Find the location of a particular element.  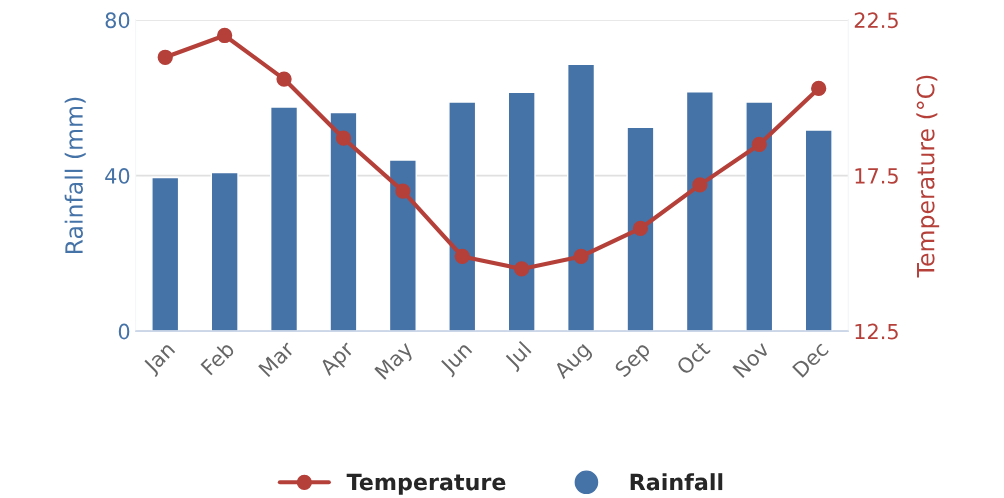

x-tick-label: Apr is located at coordinates (338, 359).